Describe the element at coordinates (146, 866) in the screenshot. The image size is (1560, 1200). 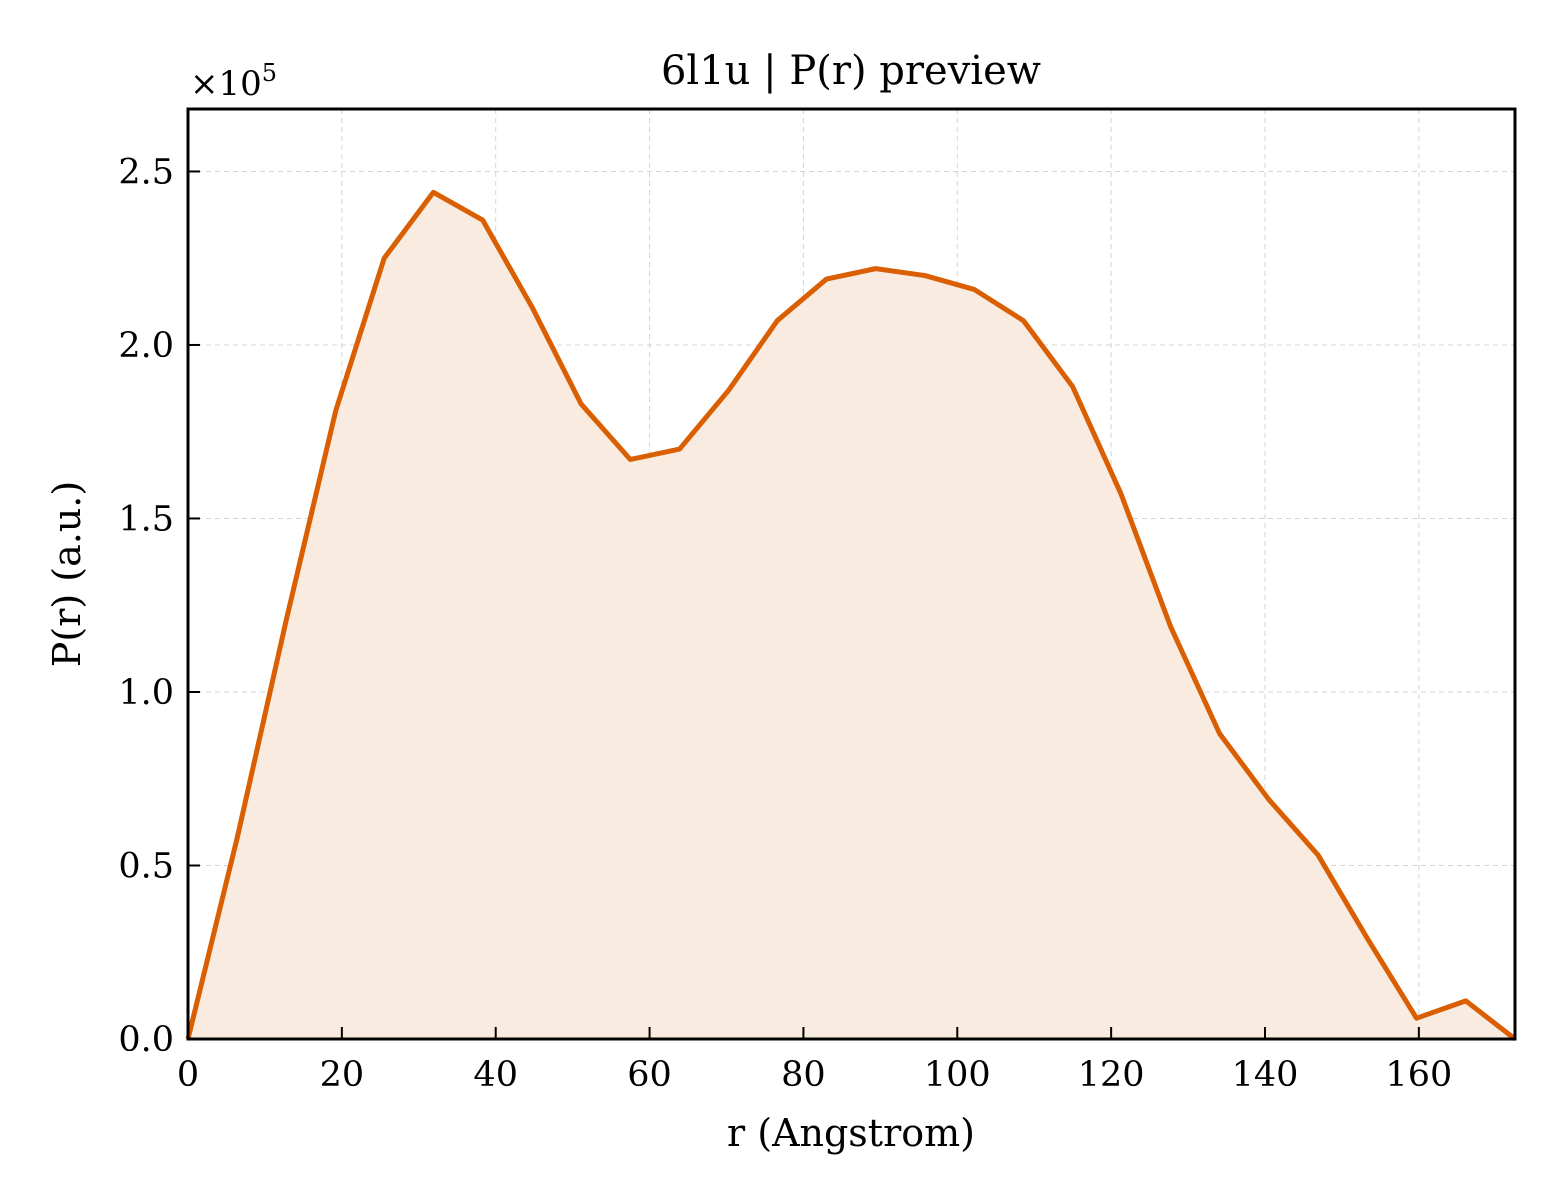
I see `y-tick-label: 0.5` at that location.